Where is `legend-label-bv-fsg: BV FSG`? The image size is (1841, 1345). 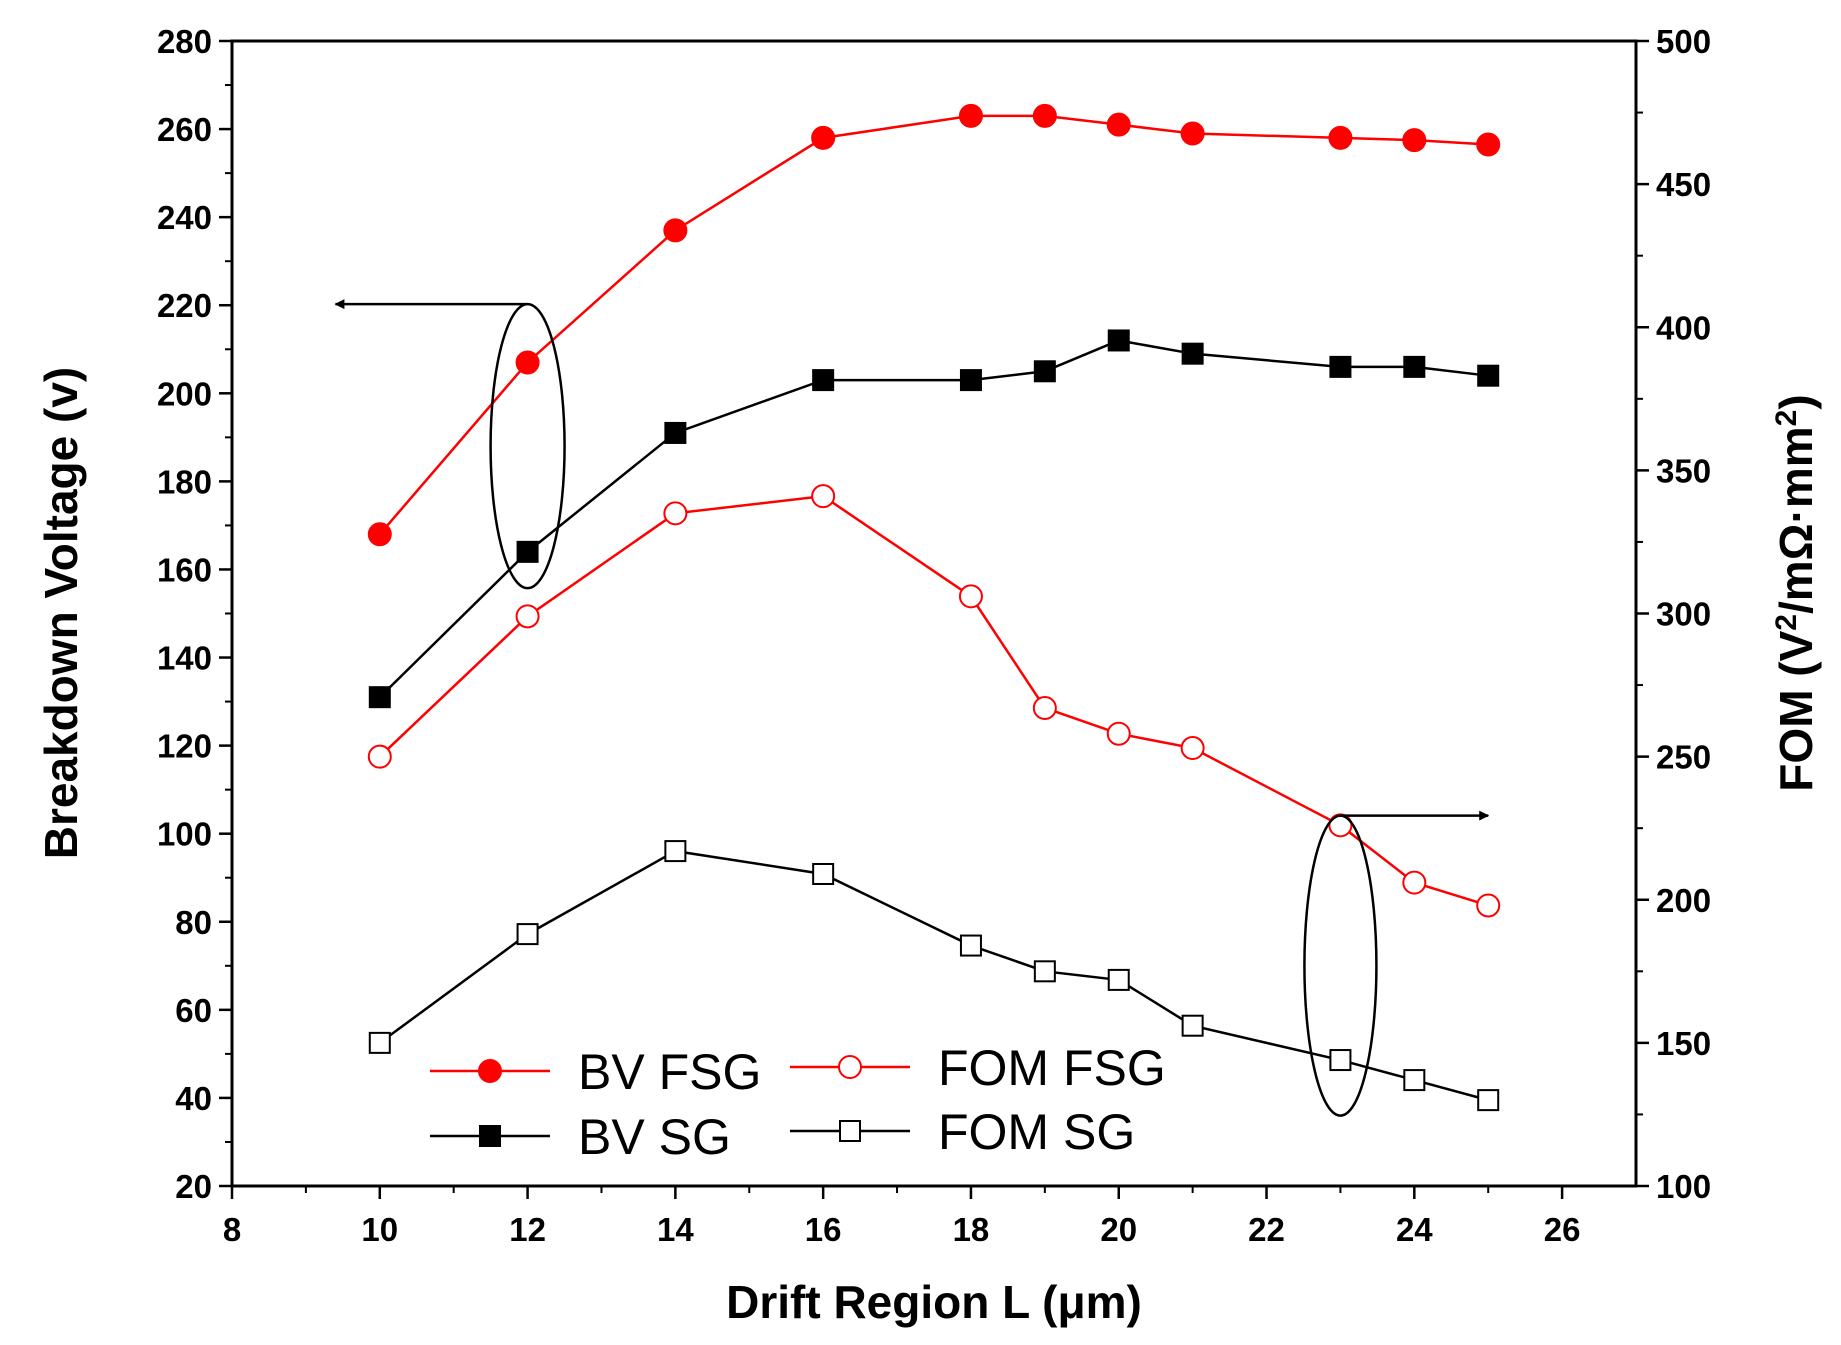 legend-label-bv-fsg: BV FSG is located at coordinates (669, 1072).